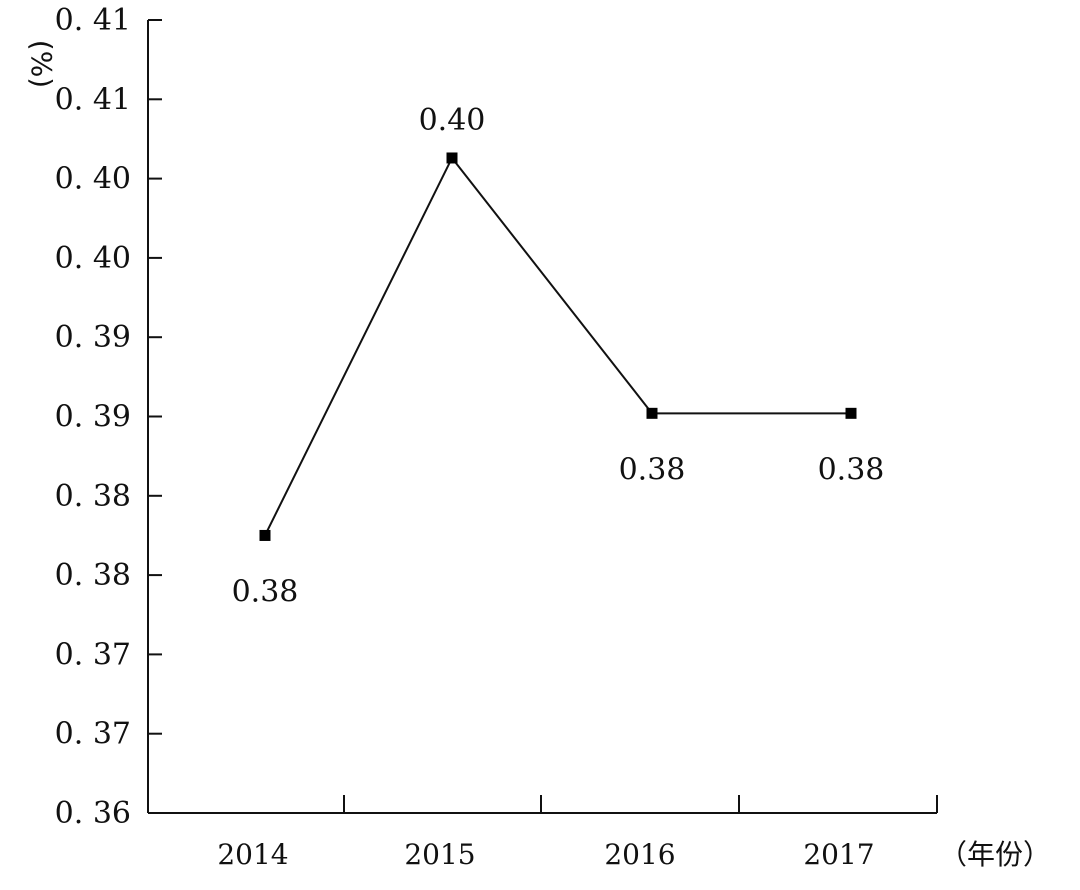 Image resolution: width=1080 pixels, height=890 pixels. What do you see at coordinates (995, 854) in the screenshot?
I see `x-axis-unit-label: （年份）` at bounding box center [995, 854].